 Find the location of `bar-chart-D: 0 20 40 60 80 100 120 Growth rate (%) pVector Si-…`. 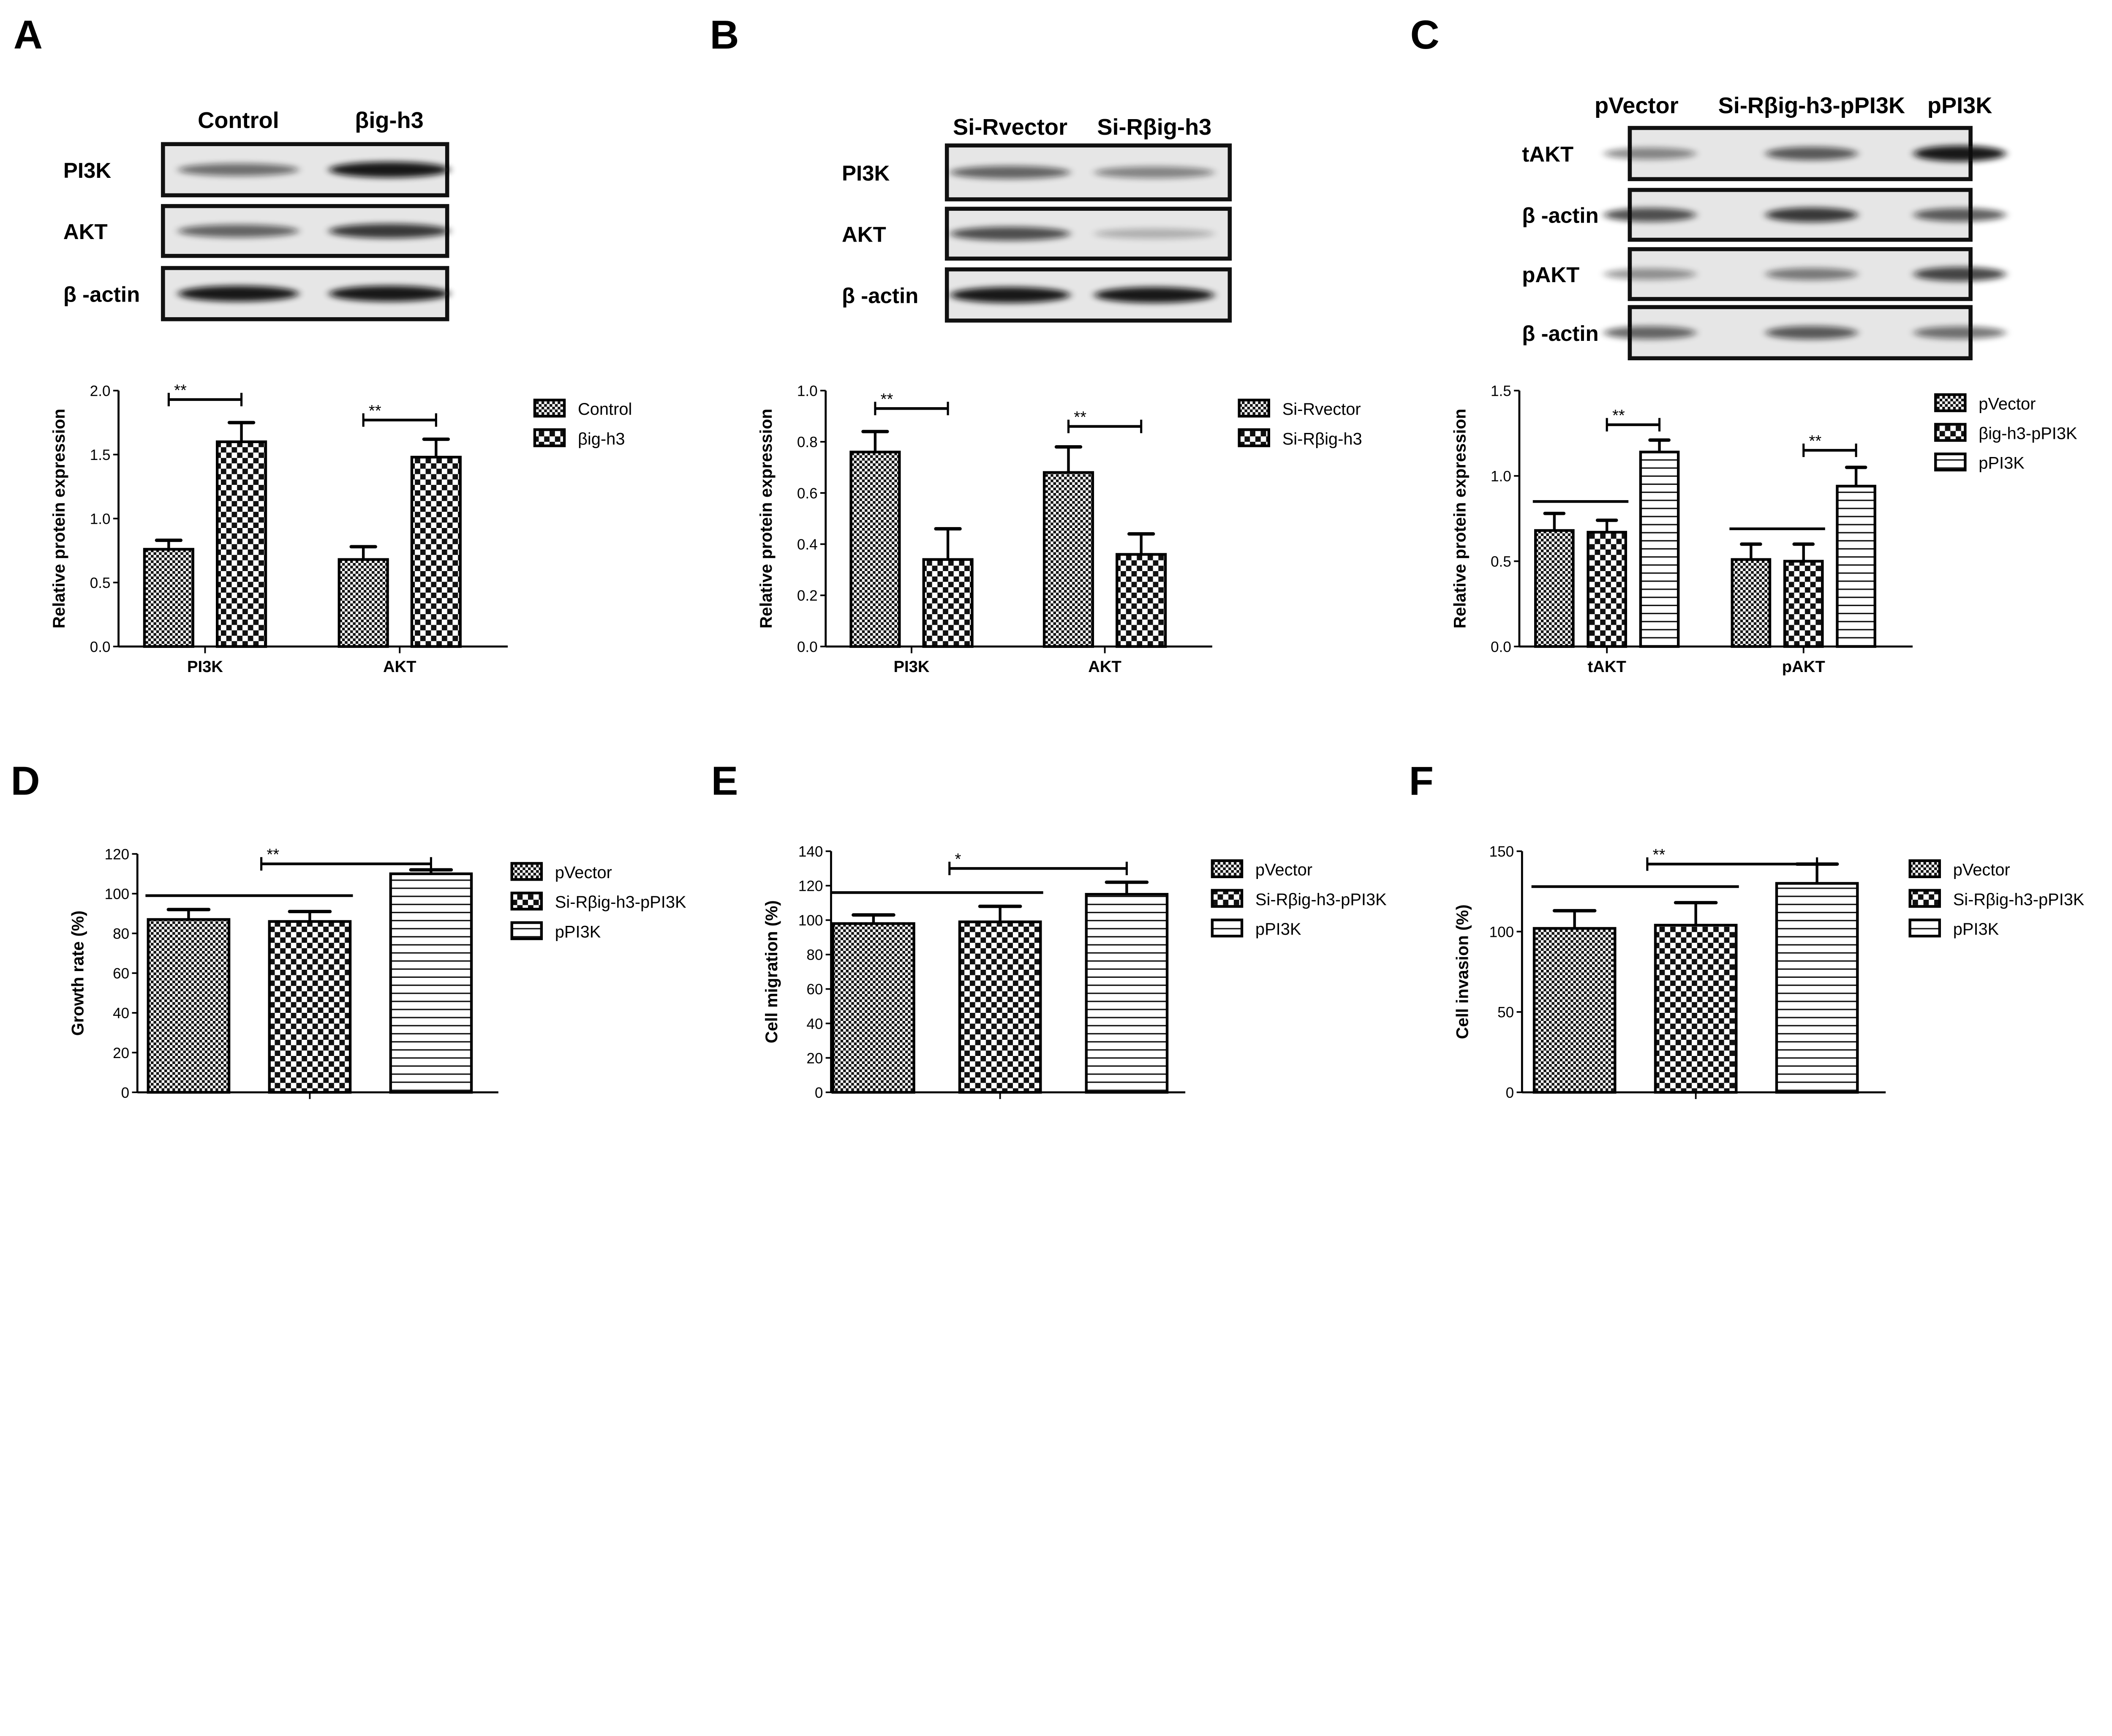

bar-chart-D: 0 20 40 60 80 100 120 Growth rate (%) pVector Si-… is located at coordinates (377, 973).